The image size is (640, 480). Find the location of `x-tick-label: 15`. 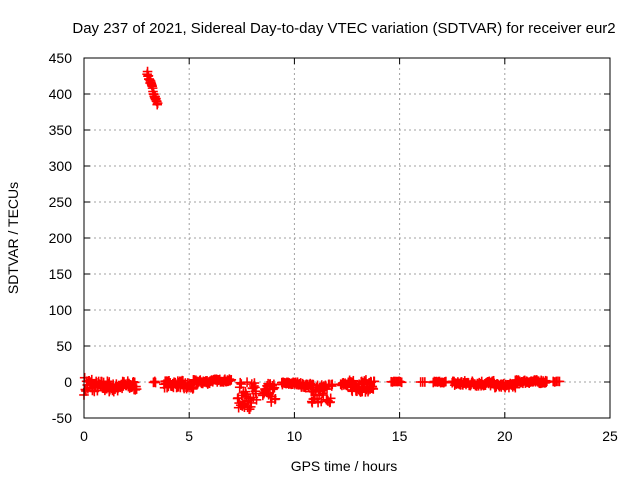

x-tick-label: 15 is located at coordinates (400, 436).